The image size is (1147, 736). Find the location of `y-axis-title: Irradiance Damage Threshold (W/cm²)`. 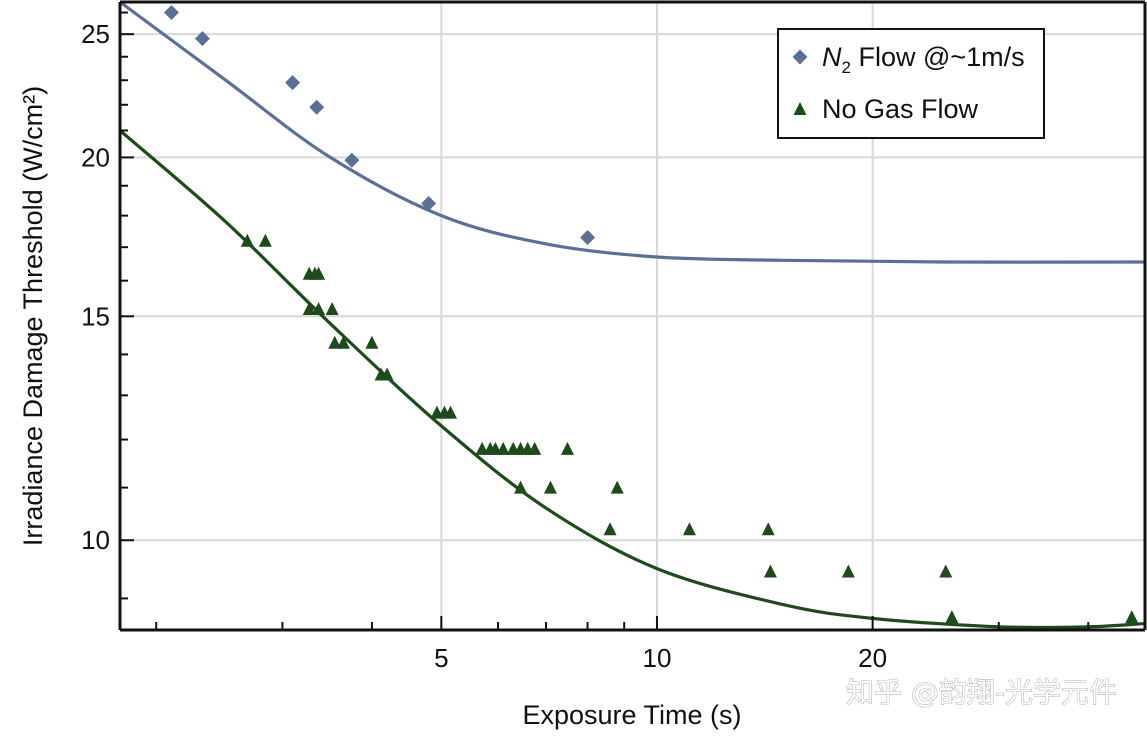

y-axis-title: Irradiance Damage Threshold (W/cm²) is located at coordinates (33, 316).